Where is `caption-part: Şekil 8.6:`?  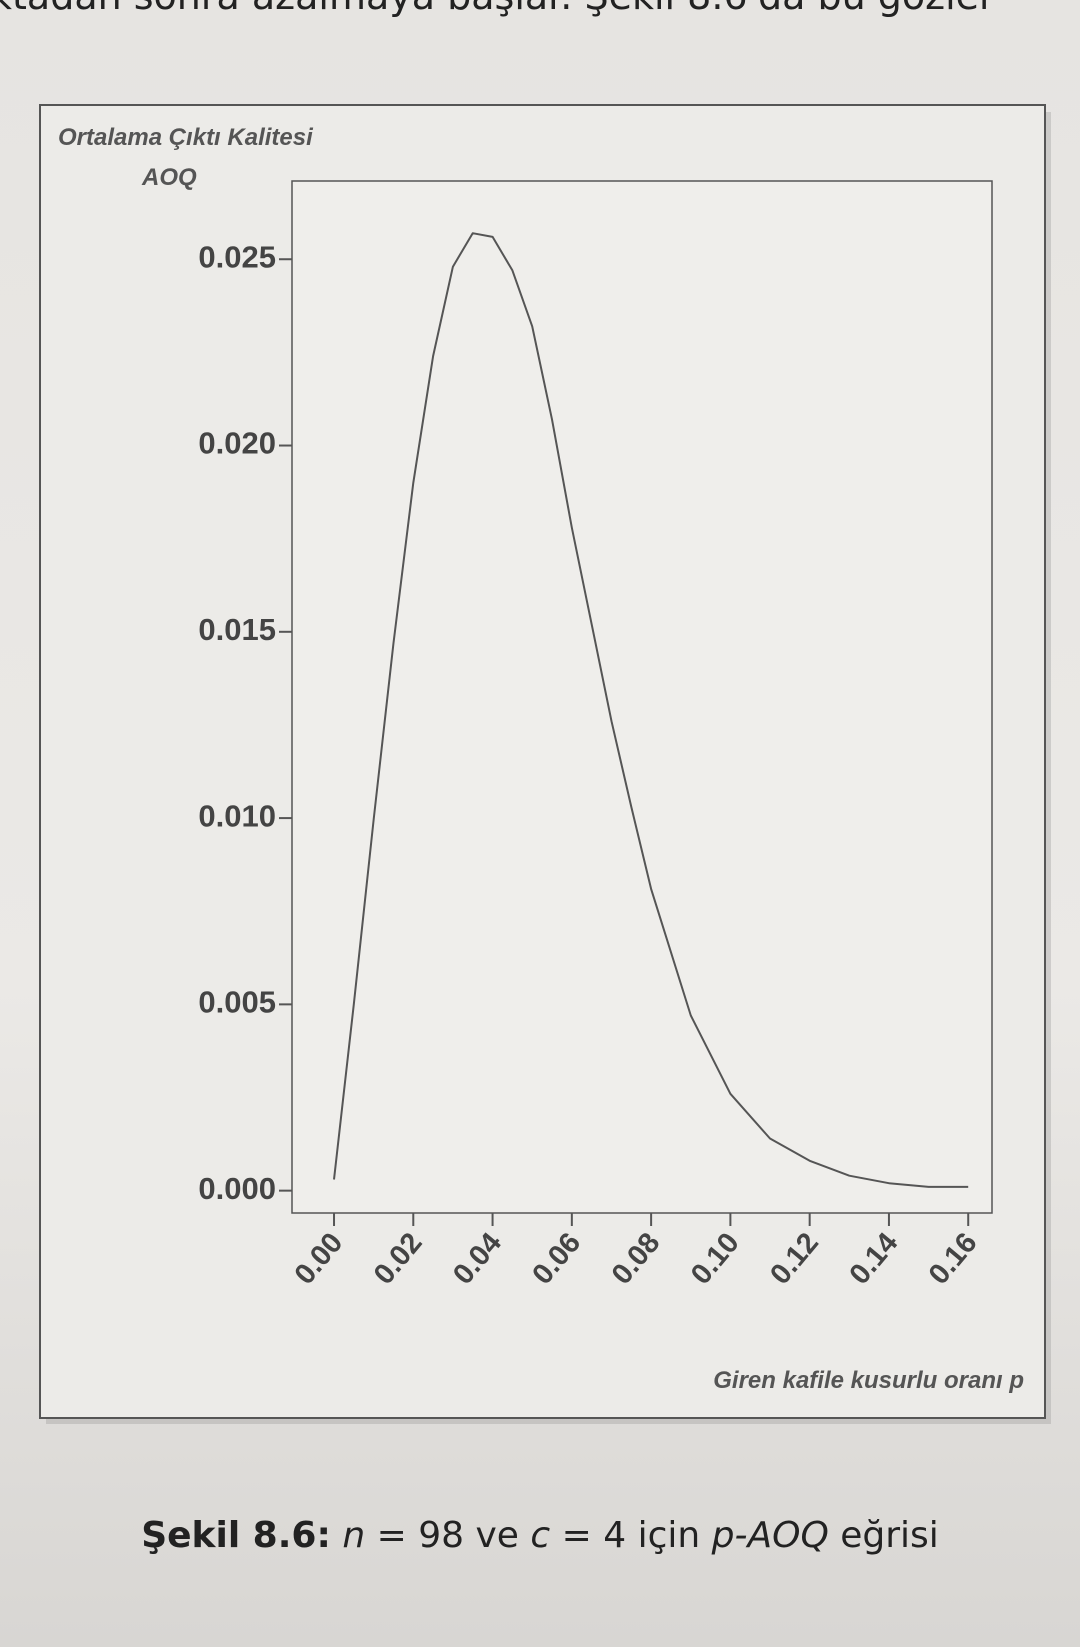
caption-part: Şekil 8.6: is located at coordinates (236, 1535).